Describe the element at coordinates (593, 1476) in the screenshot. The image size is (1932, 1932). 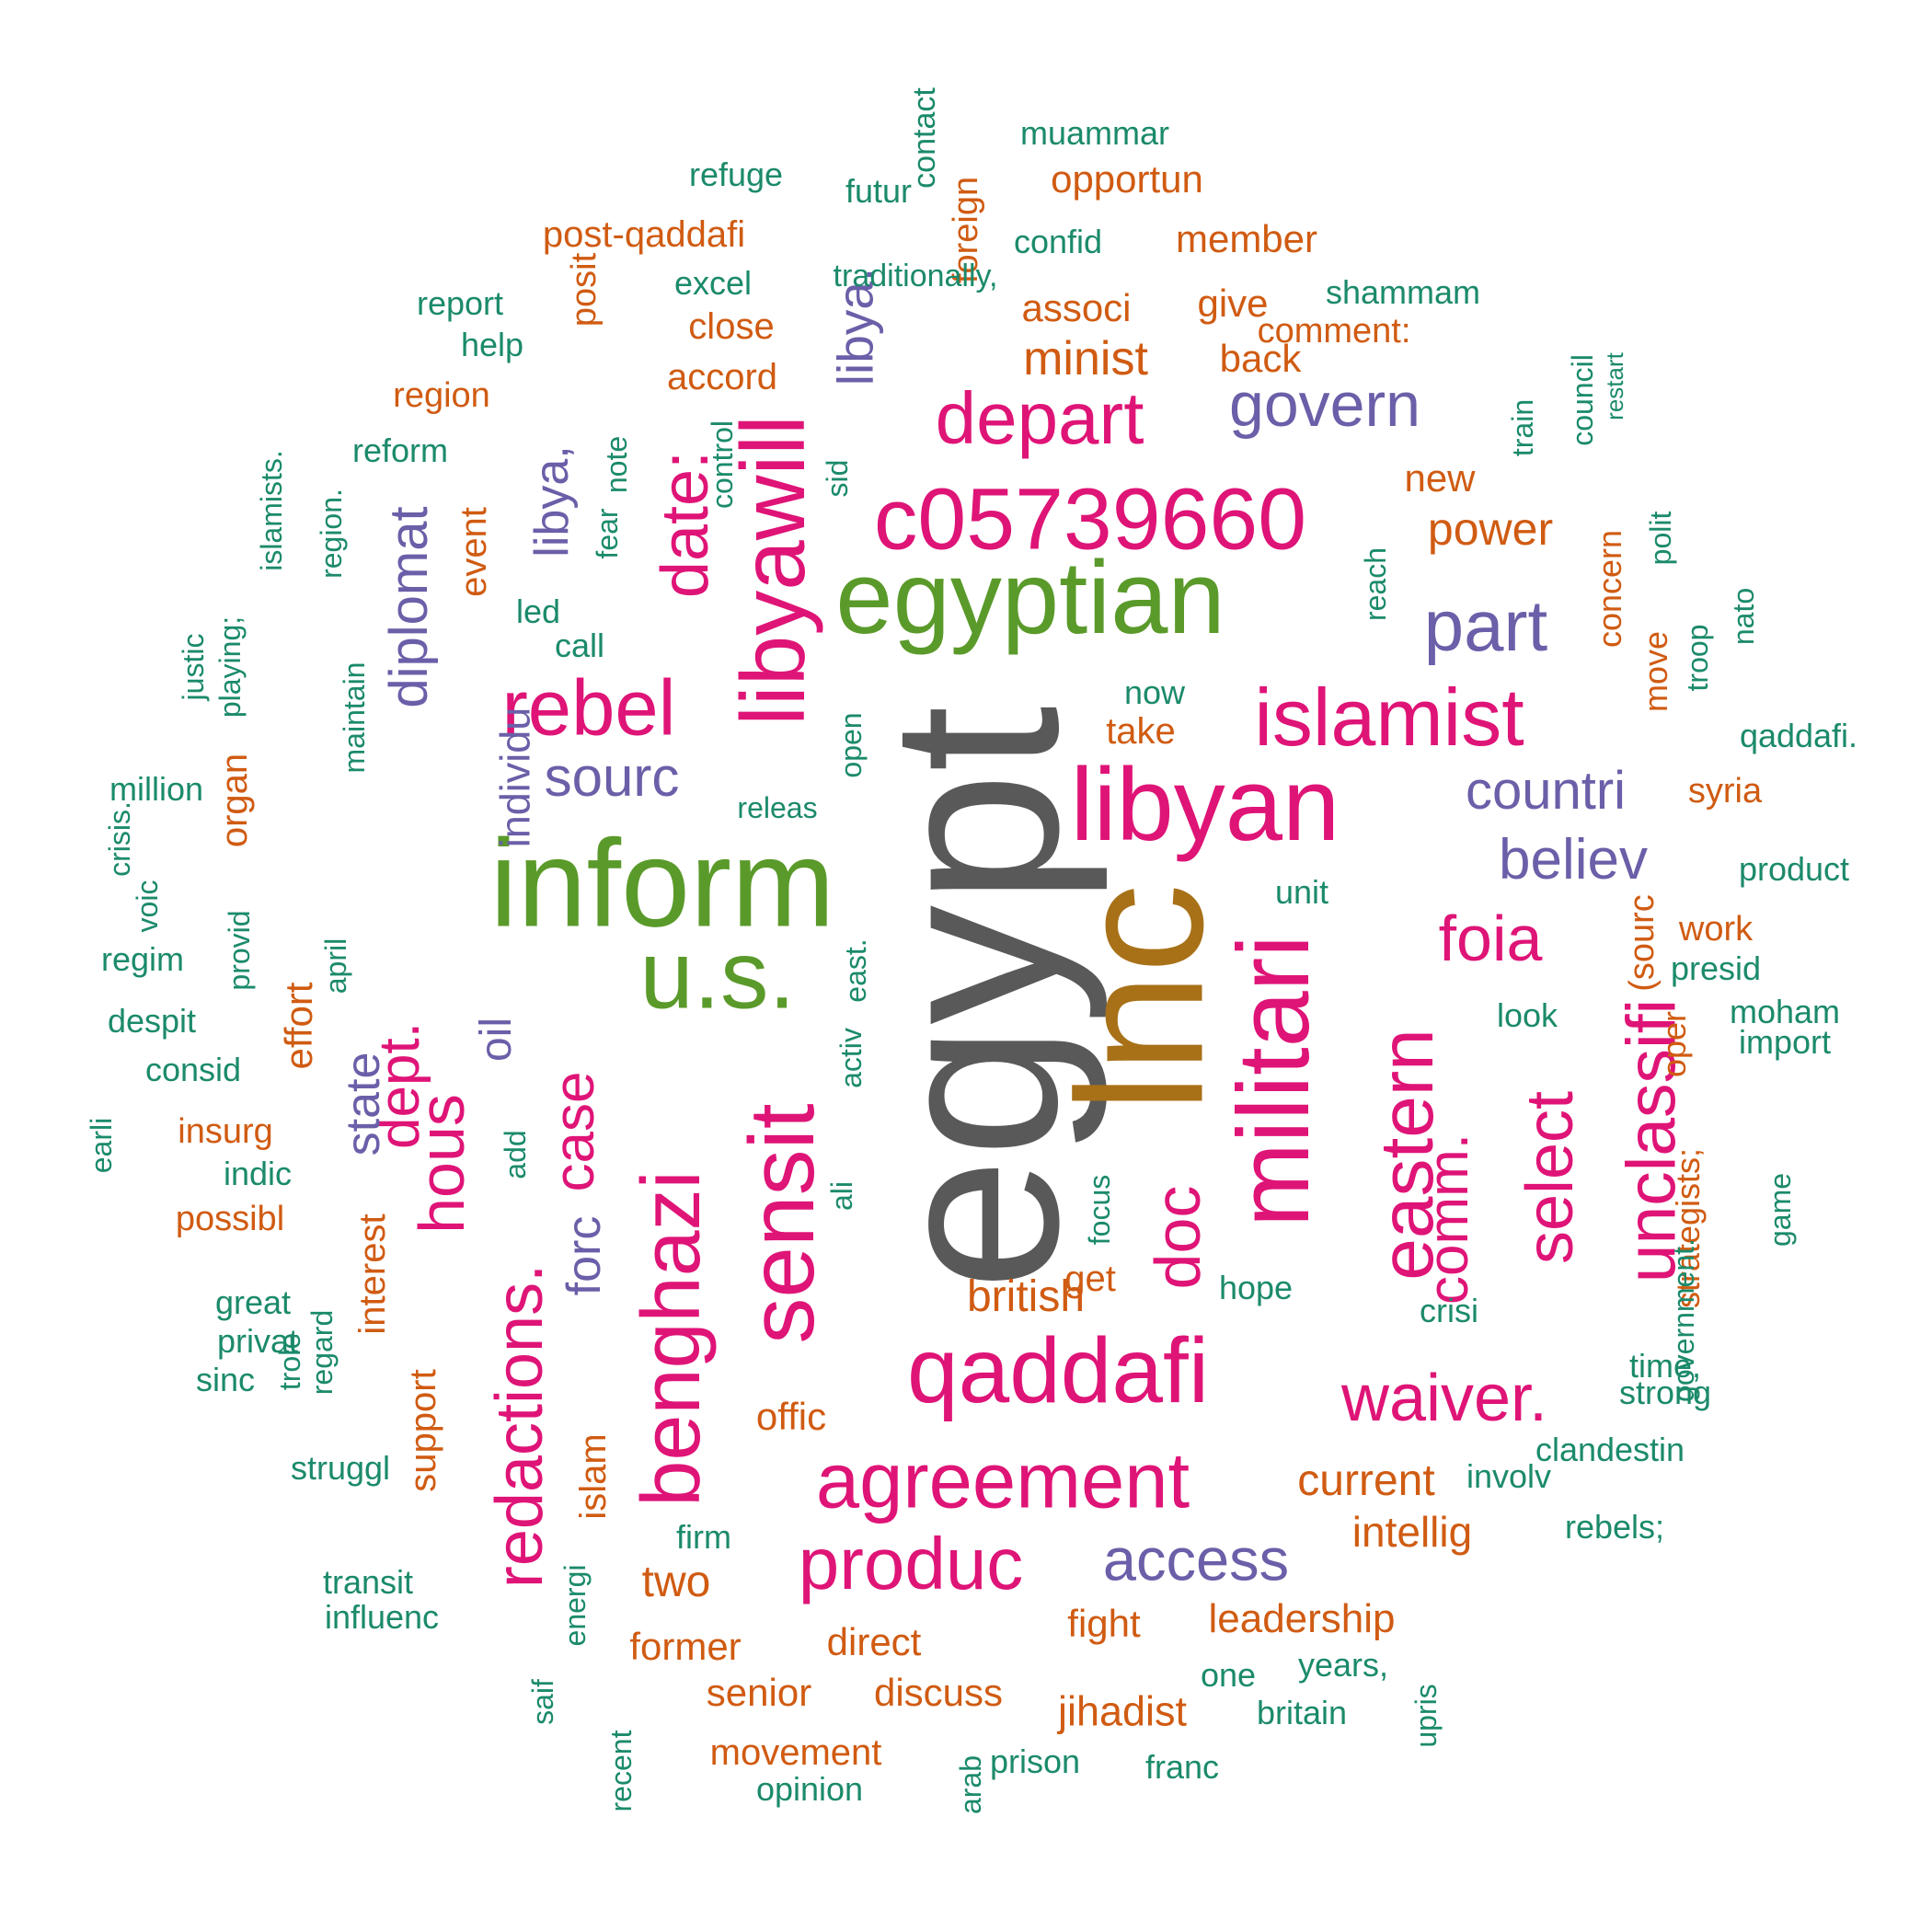
I see `word-islam: islam` at that location.